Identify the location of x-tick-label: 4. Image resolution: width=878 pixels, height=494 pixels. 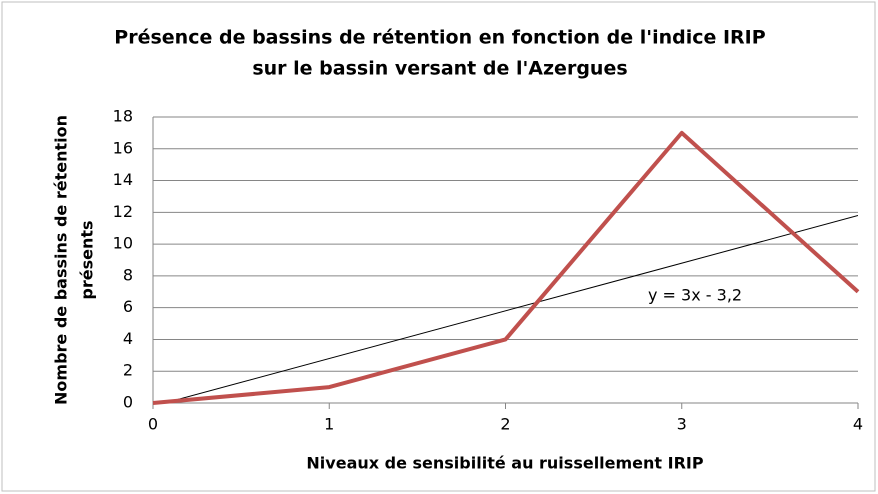
(858, 424).